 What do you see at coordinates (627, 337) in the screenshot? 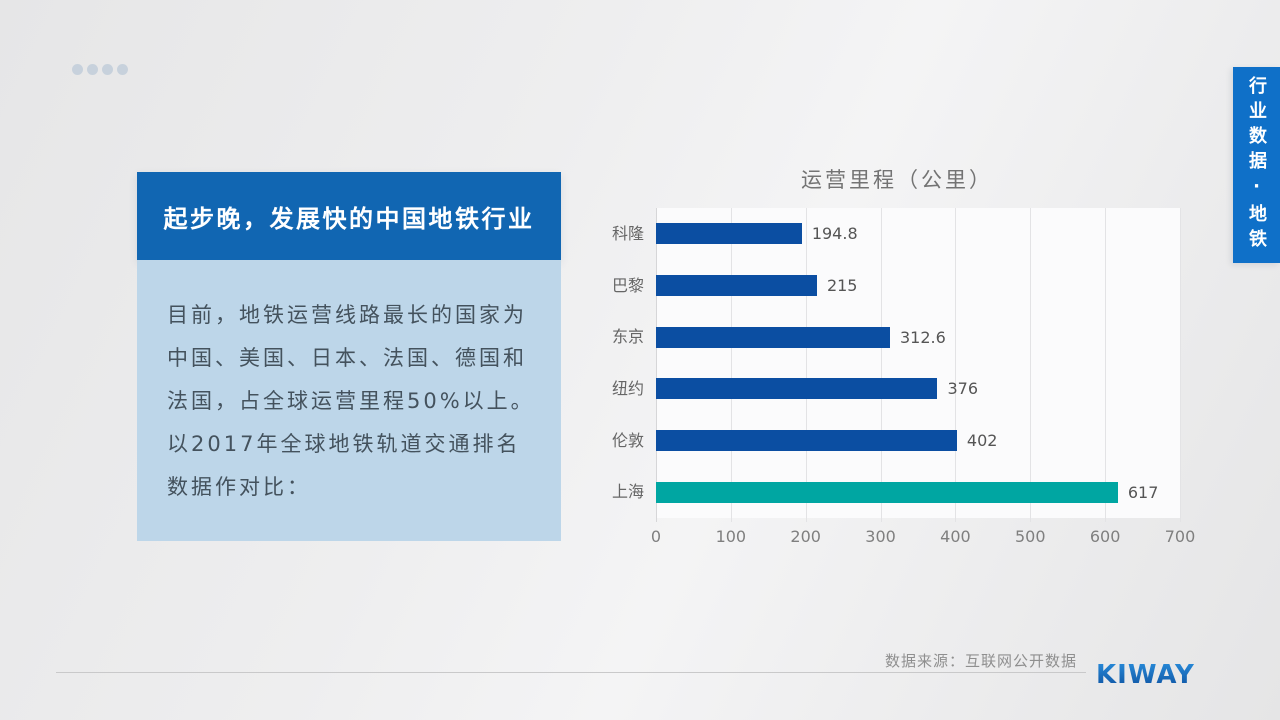
I see `bar-category-label: 东京` at bounding box center [627, 337].